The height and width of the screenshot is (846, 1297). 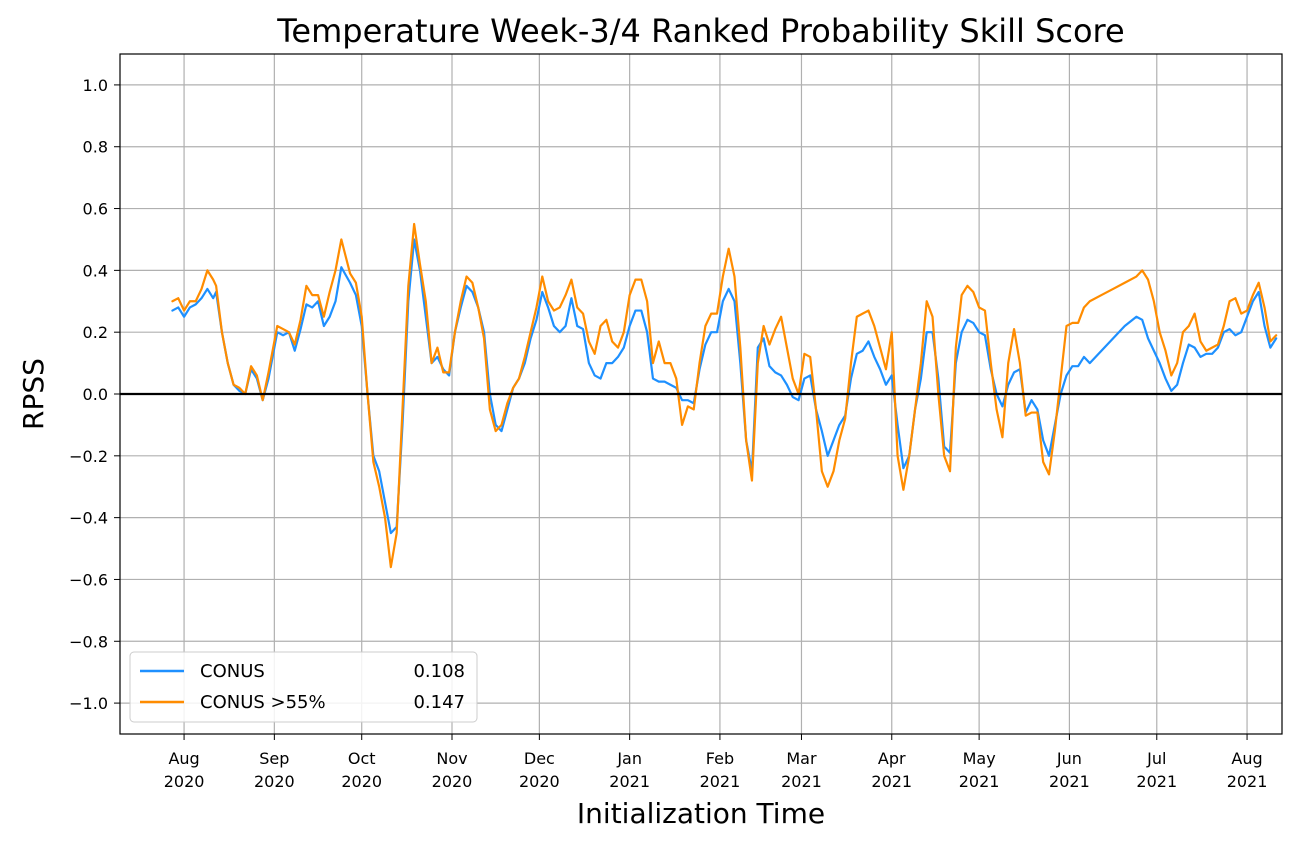 What do you see at coordinates (263, 702) in the screenshot?
I see `legend-label-conus-55: CONUS >55%` at bounding box center [263, 702].